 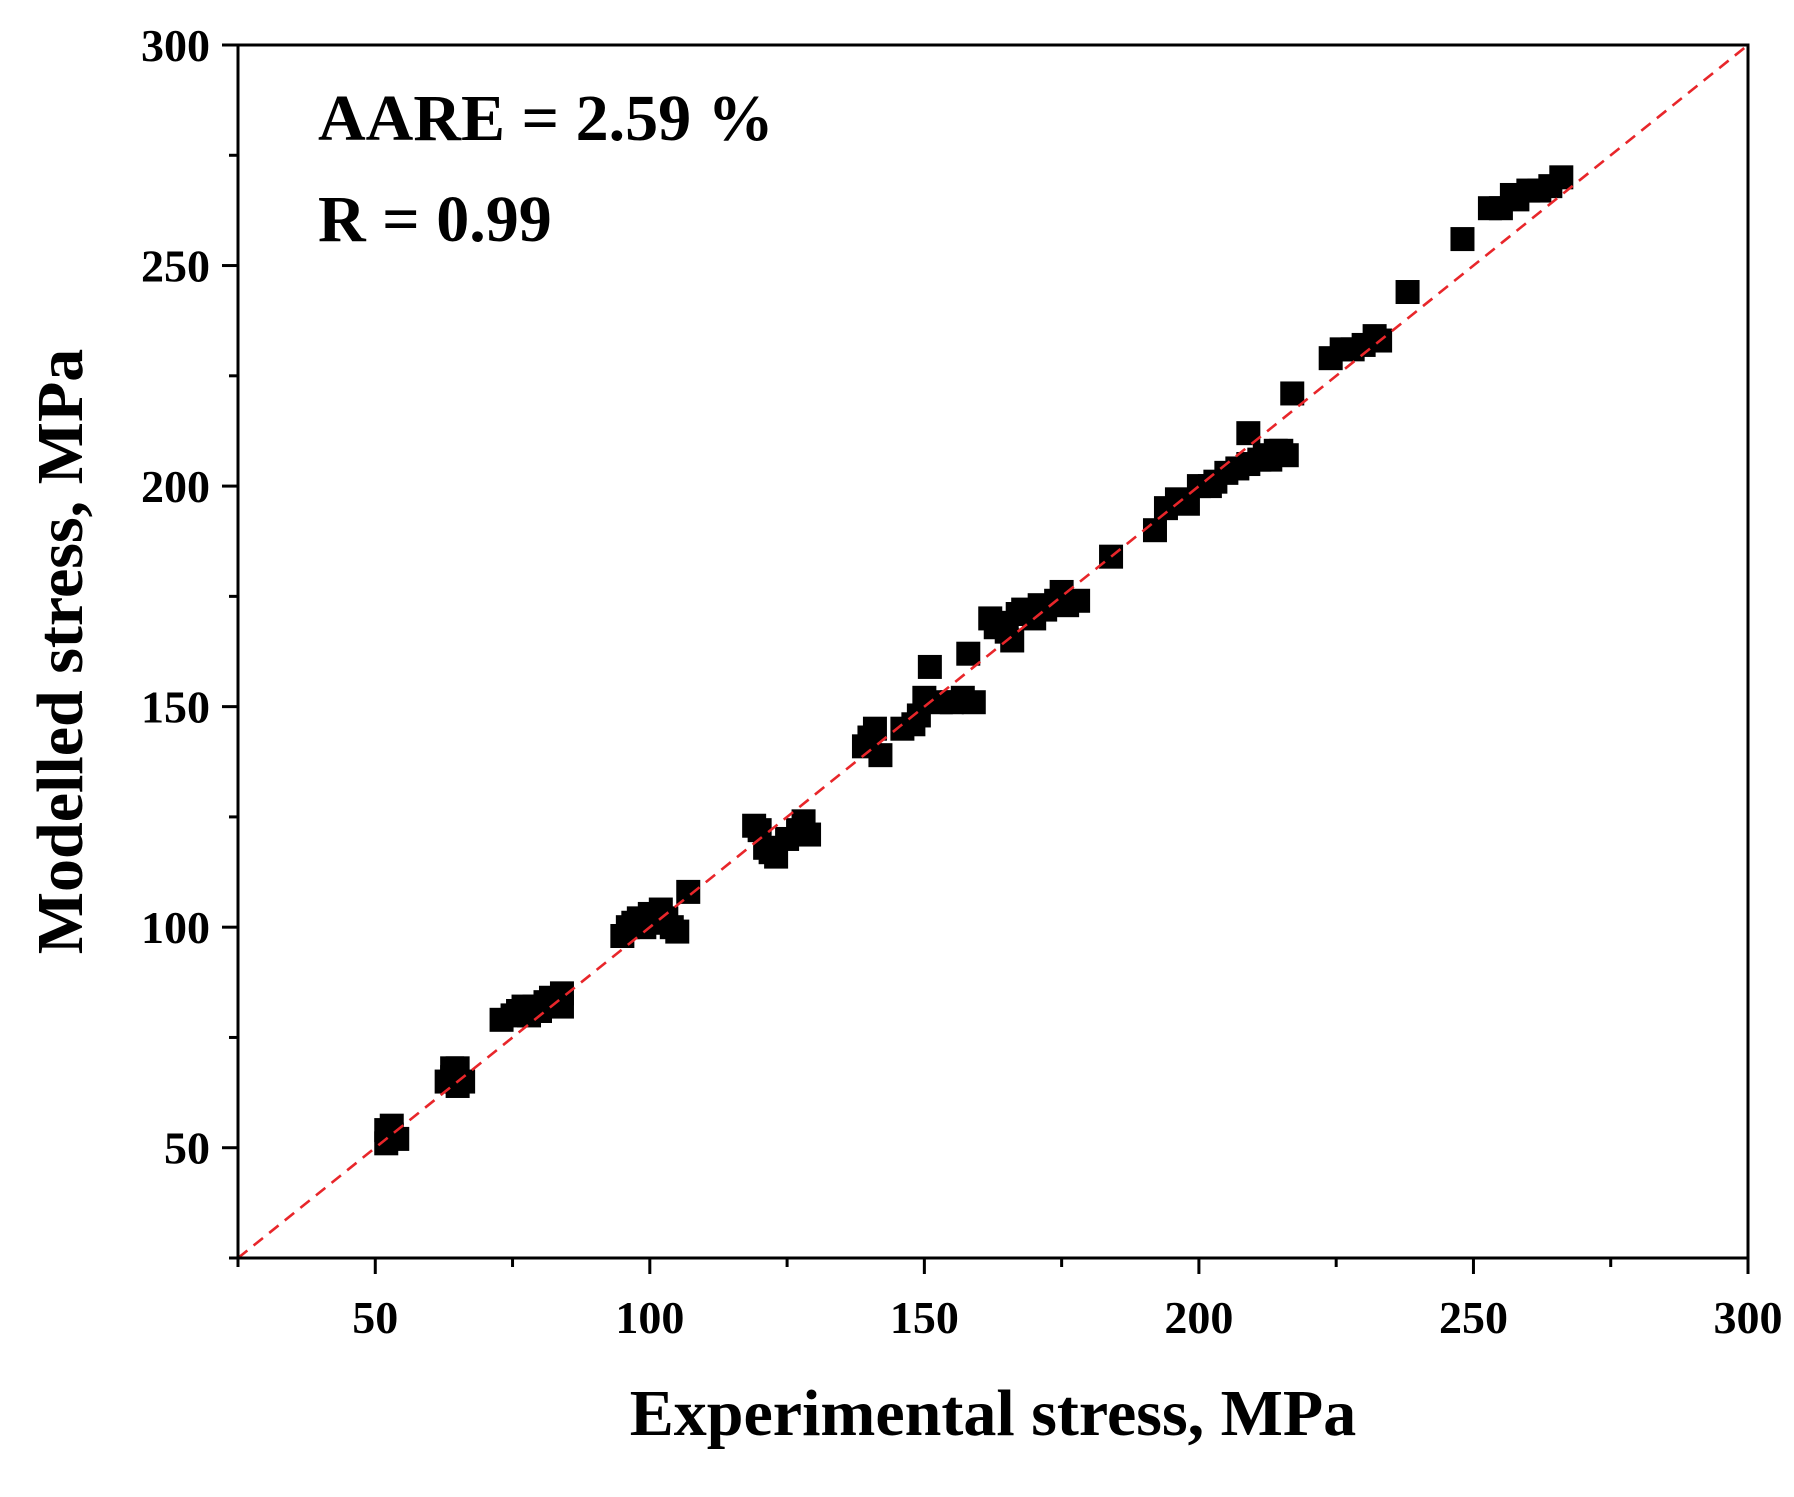 I want to click on x-tick-label: 200, so click(x=1198, y=1317).